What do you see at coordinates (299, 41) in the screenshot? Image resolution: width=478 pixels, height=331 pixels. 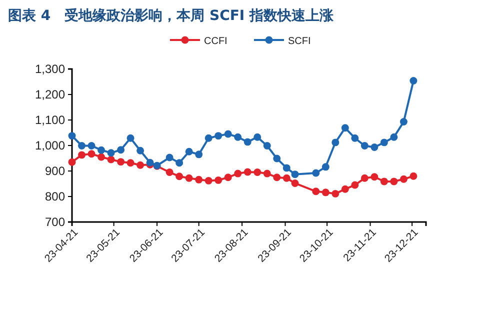 I see `legend-label: SCFI` at bounding box center [299, 41].